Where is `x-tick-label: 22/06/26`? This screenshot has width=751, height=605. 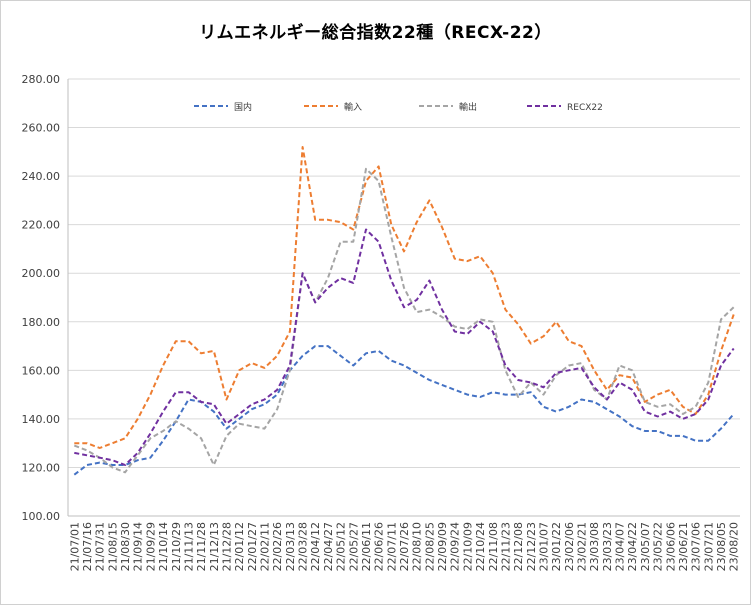
x-tick-label: 22/06/26 is located at coordinates (379, 546).